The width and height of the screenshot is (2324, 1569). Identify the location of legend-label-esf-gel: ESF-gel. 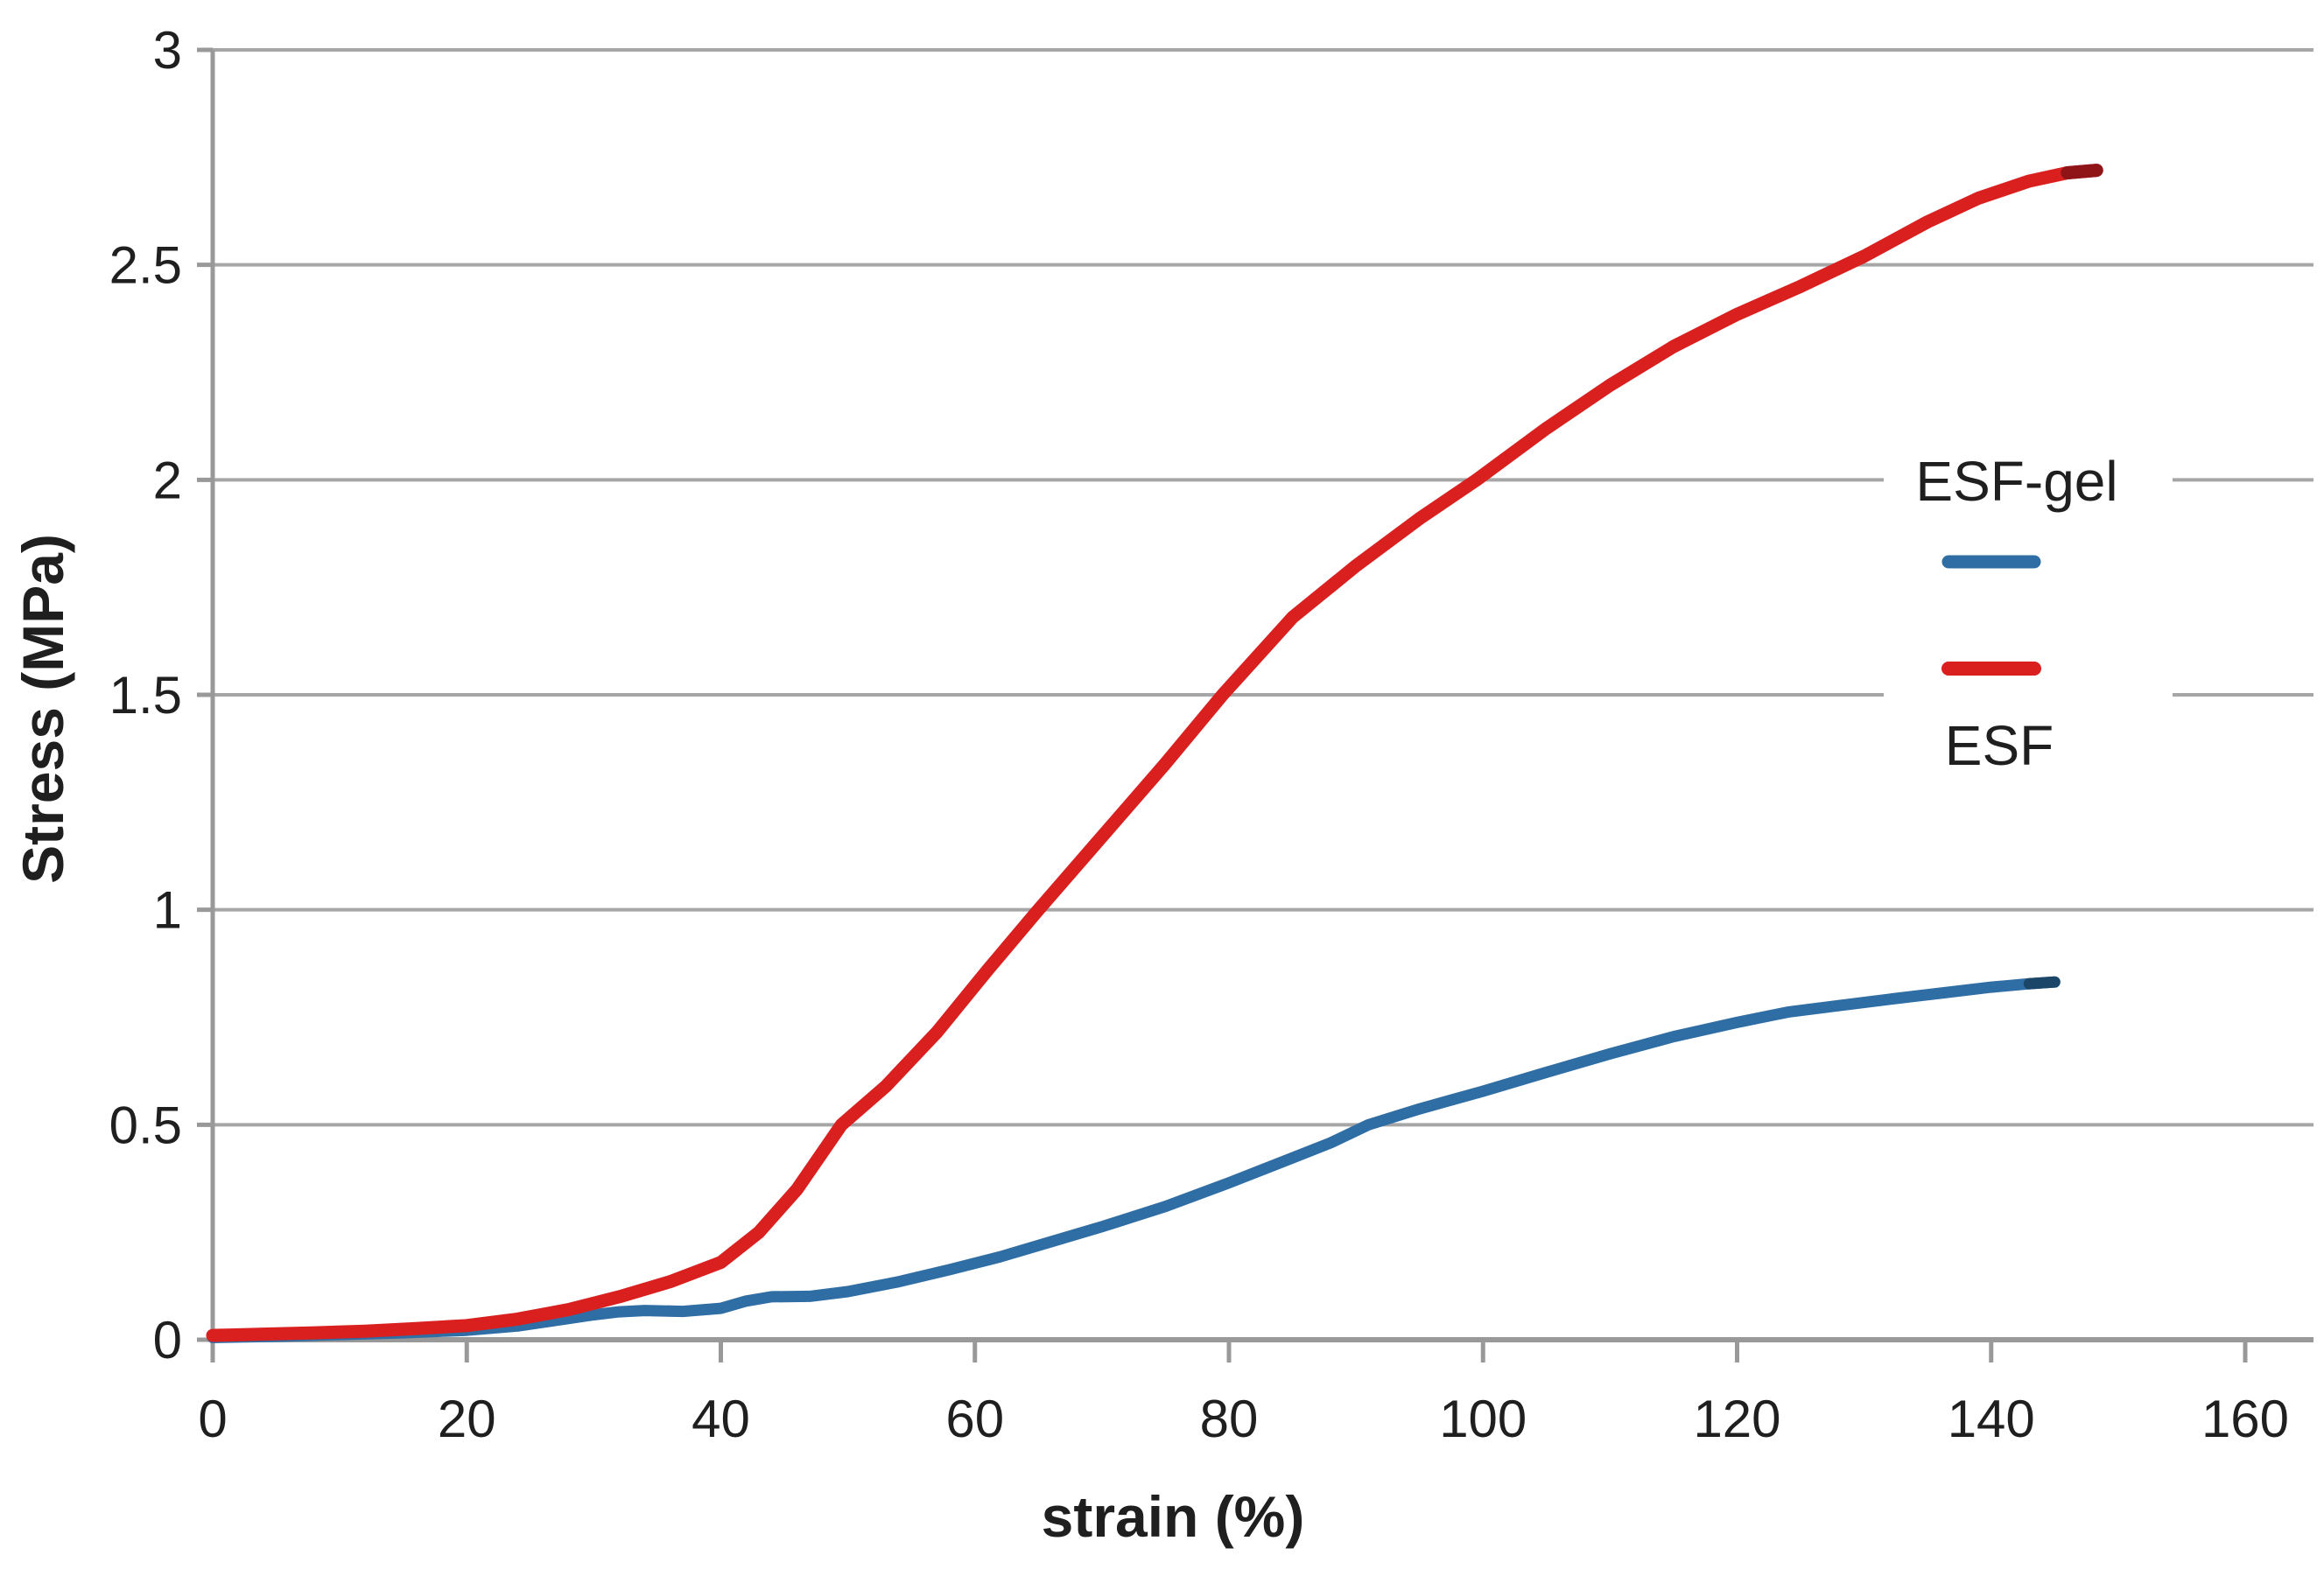
(2016, 481).